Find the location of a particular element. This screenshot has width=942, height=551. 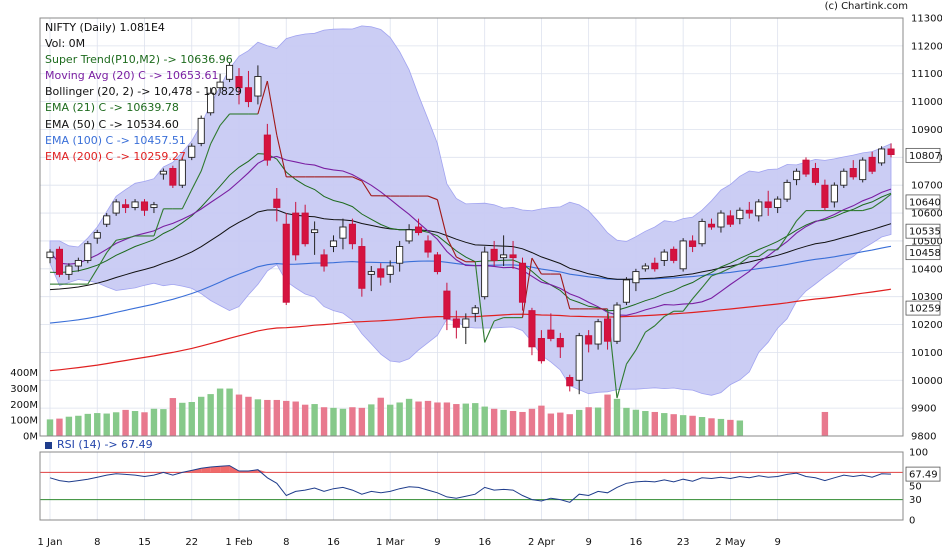

volume-bars is located at coordinates (437, 412).